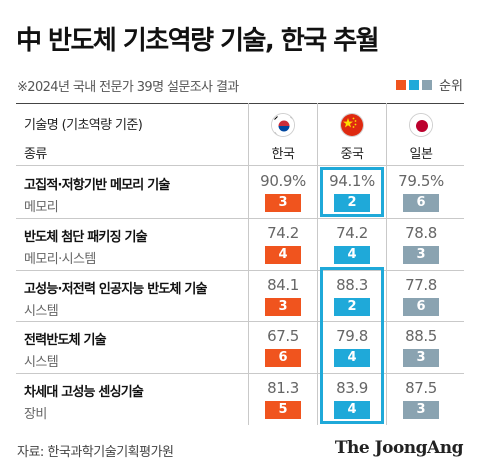  Describe the element at coordinates (83, 125) in the screenshot. I see `tech-column-header: 기술명 (기초역량 기준)` at that location.